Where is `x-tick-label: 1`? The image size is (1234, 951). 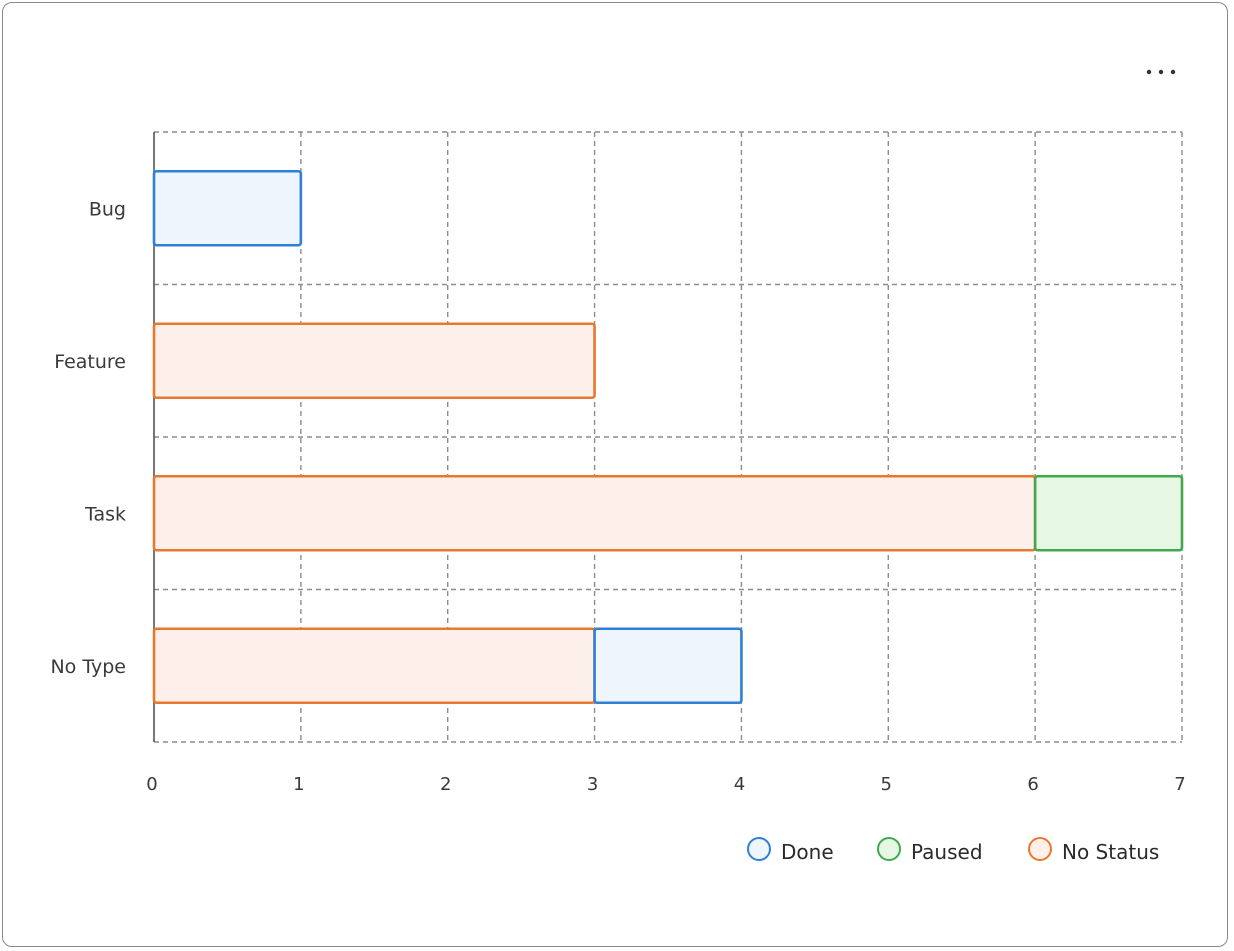 x-tick-label: 1 is located at coordinates (298, 784).